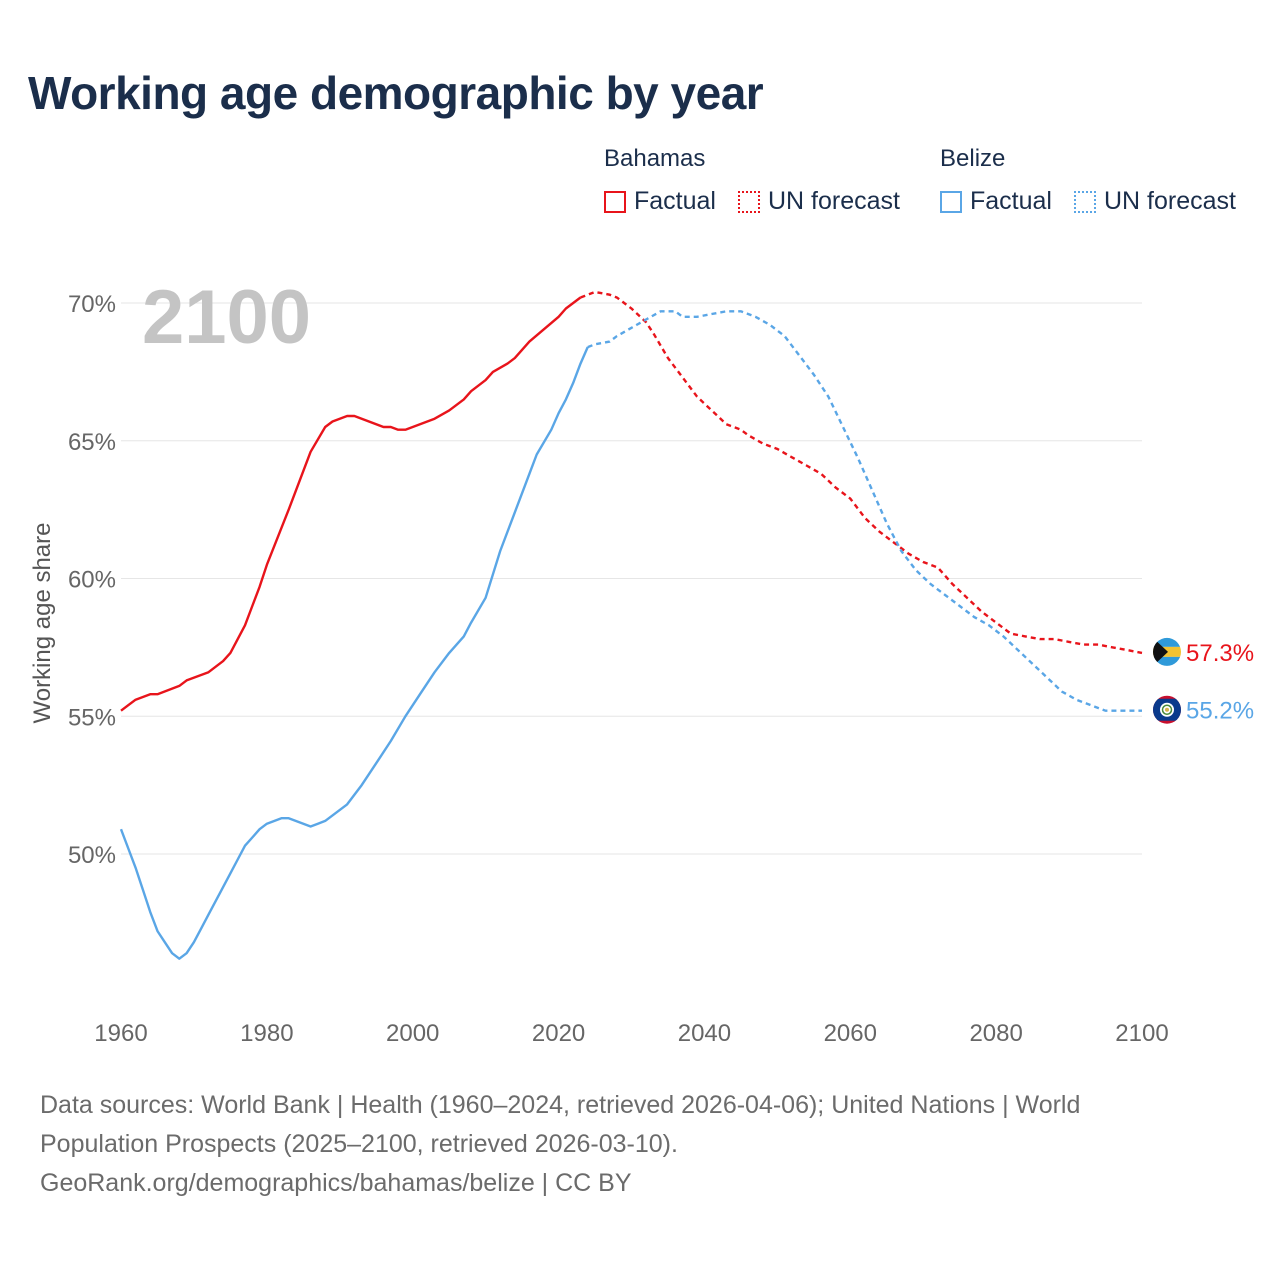  Describe the element at coordinates (1141, 1033) in the screenshot. I see `x-tick-label: 2100` at that location.